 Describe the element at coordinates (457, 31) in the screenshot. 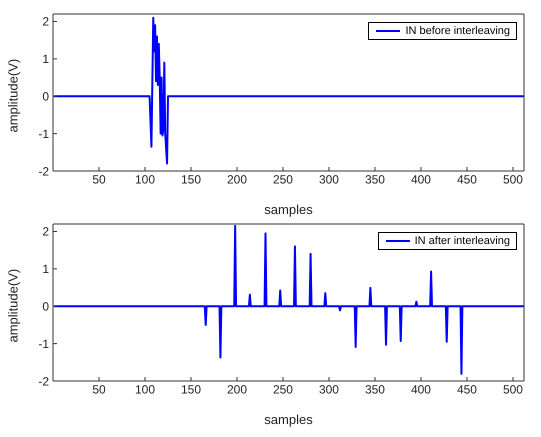

I see `legend-label: IN before interleaving` at that location.